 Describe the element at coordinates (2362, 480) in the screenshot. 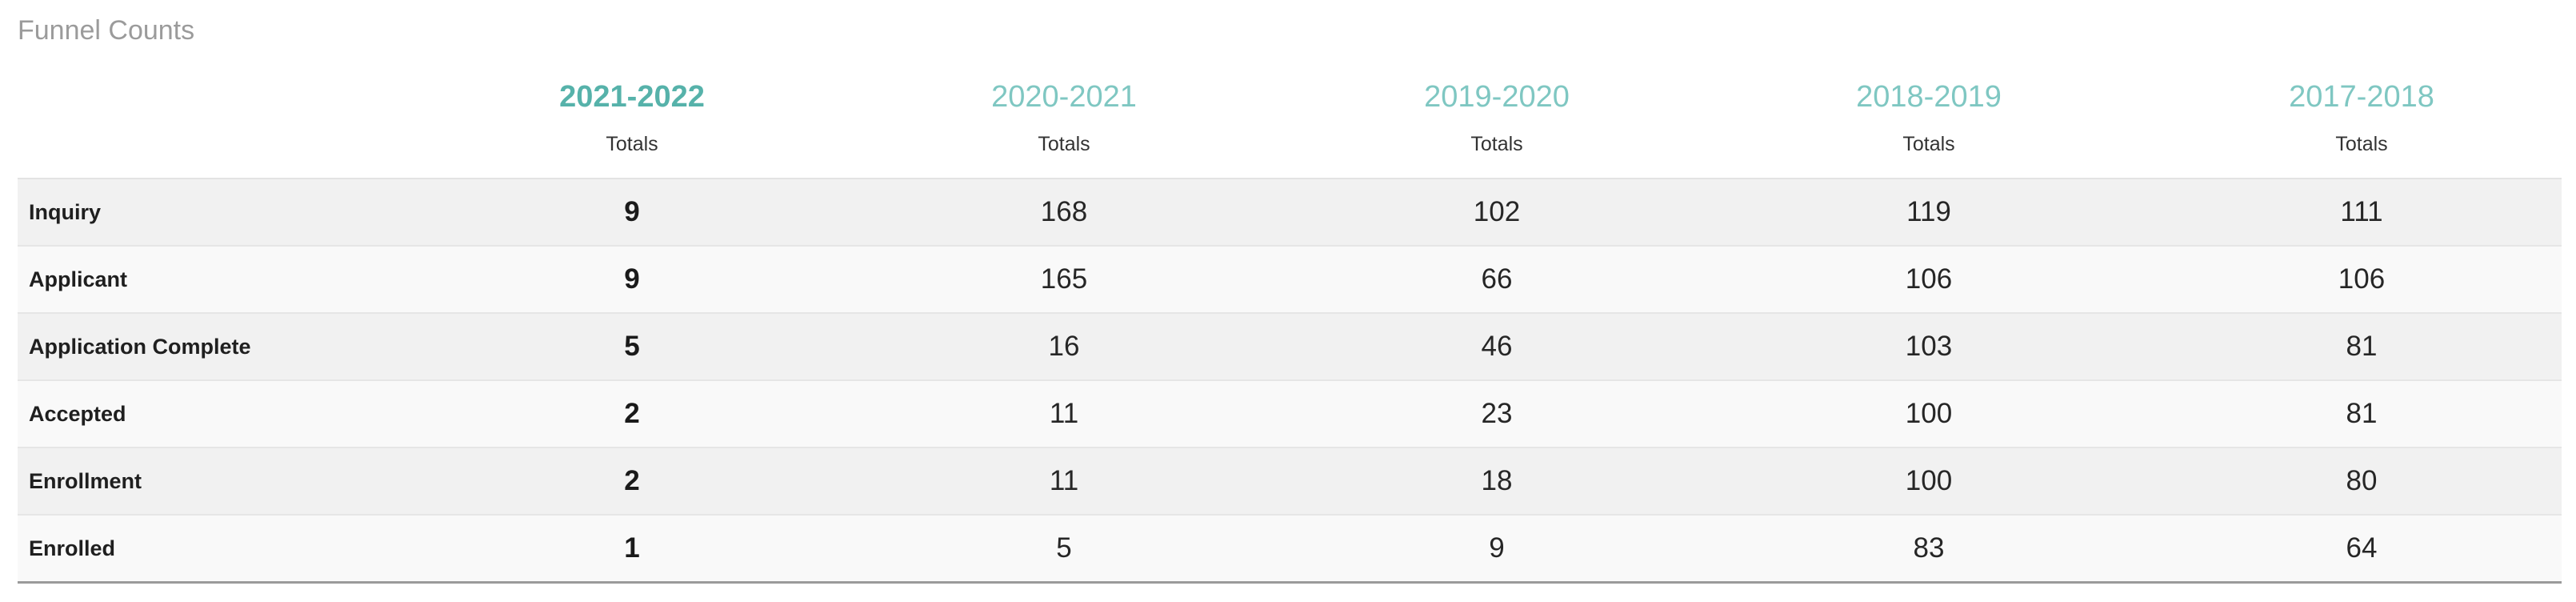

I see `table-cell: 80` at that location.